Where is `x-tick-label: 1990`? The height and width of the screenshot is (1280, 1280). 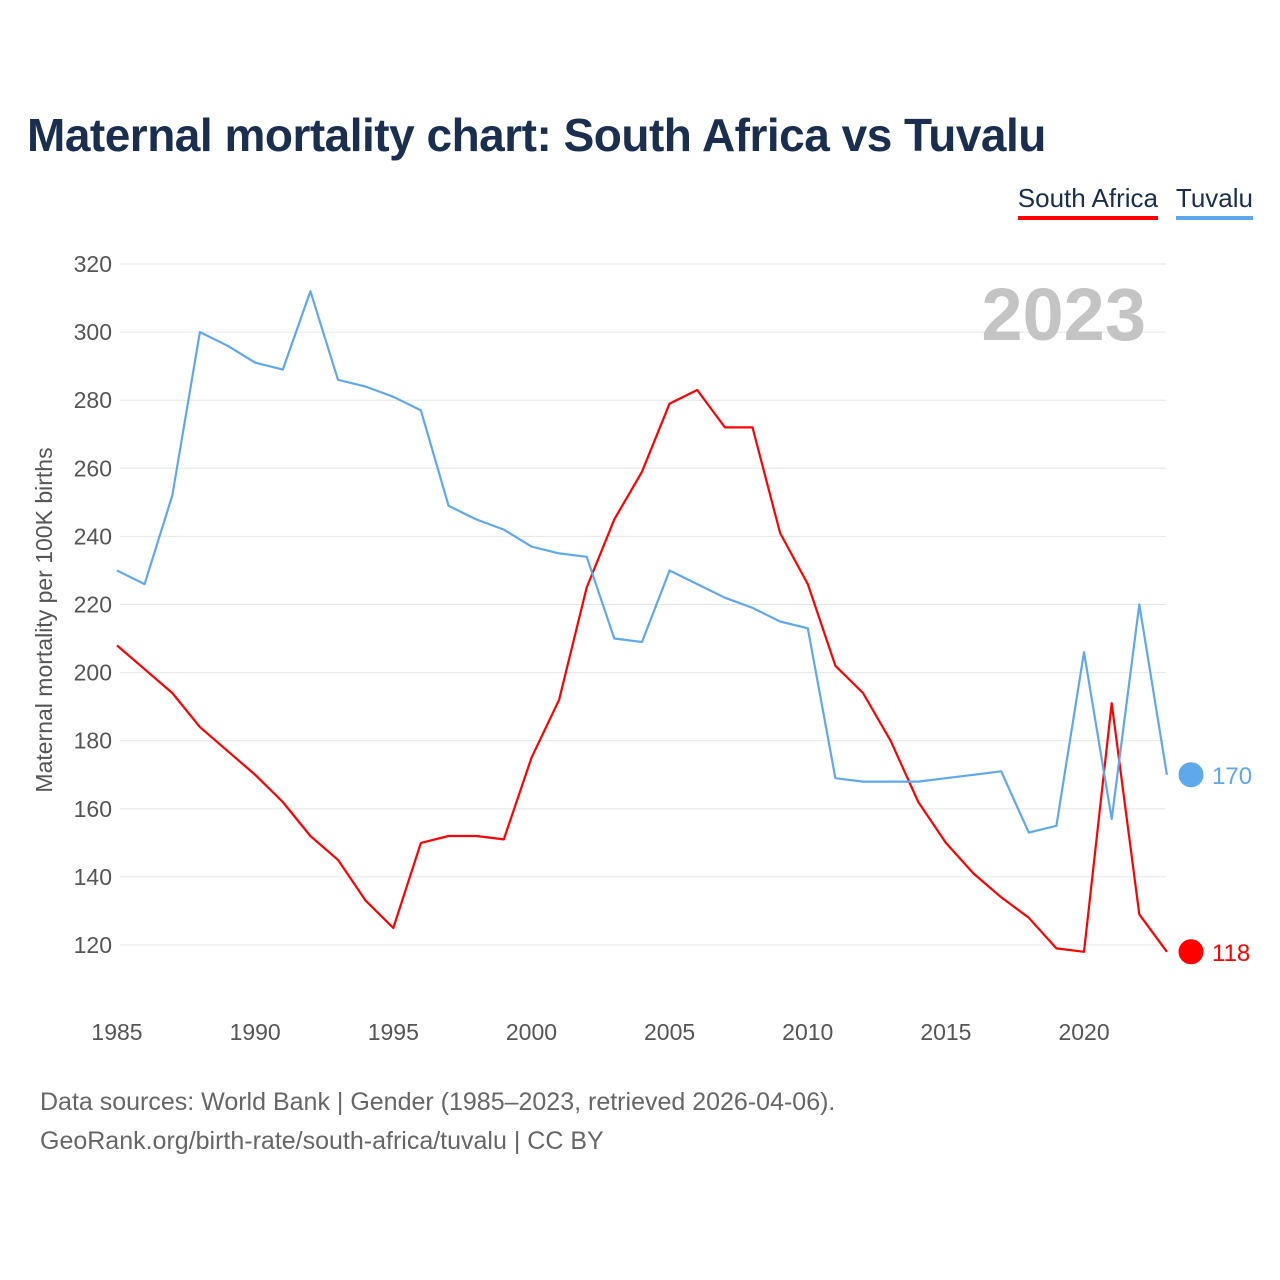
x-tick-label: 1990 is located at coordinates (255, 1032).